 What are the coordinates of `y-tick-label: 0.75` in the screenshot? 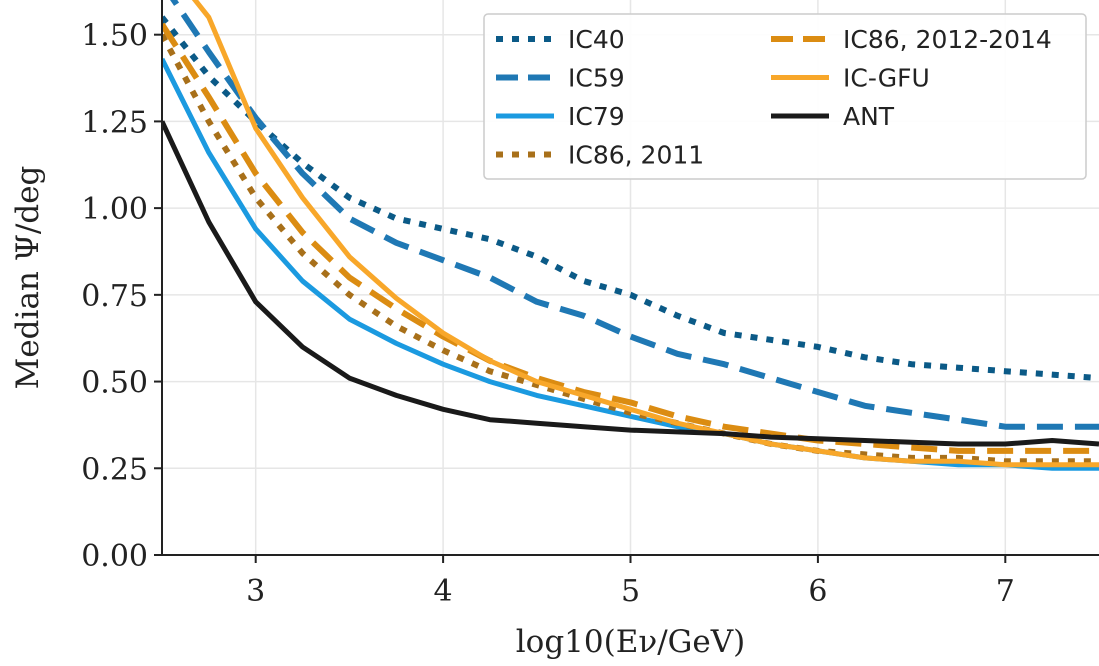 It's located at (114, 296).